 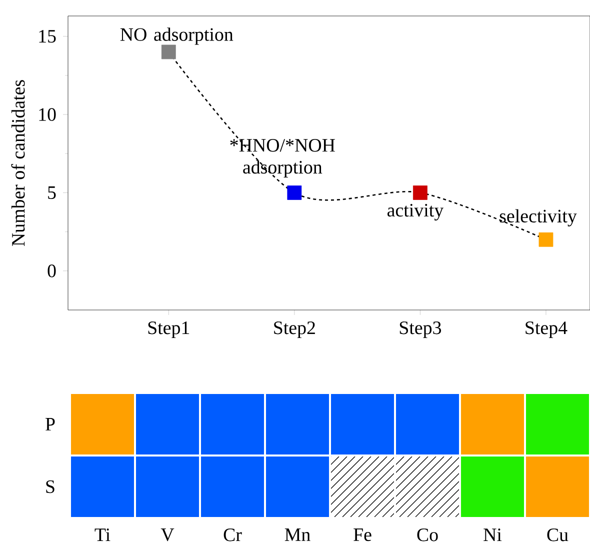 I want to click on x-tick-label: Step2, so click(x=294, y=329).